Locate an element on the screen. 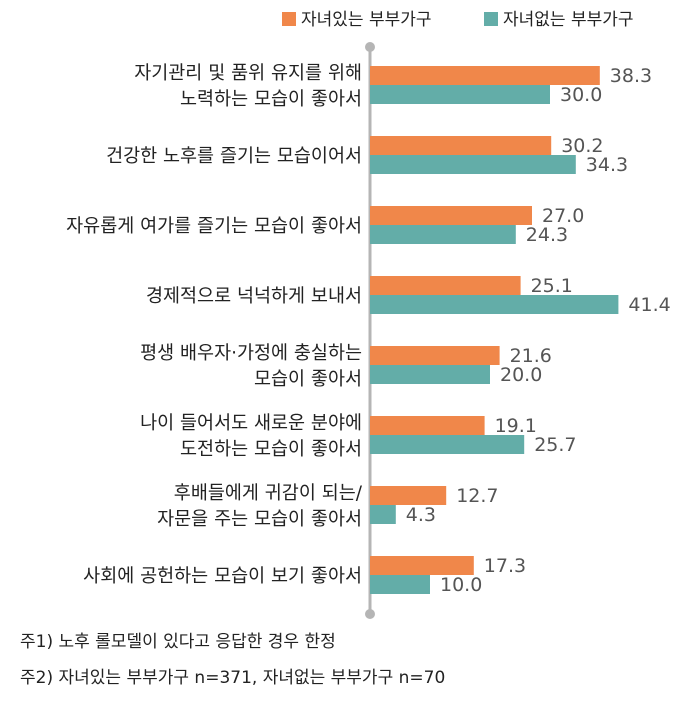 The height and width of the screenshot is (704, 683). category-label: 건강한 노후를 즐기는 모습이어서 is located at coordinates (234, 156).